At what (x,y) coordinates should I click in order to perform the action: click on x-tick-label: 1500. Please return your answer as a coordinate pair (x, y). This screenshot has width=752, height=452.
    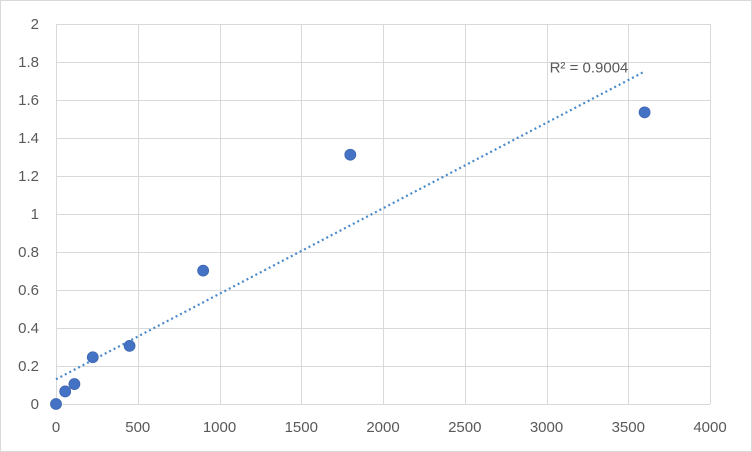
    Looking at the image, I should click on (301, 427).